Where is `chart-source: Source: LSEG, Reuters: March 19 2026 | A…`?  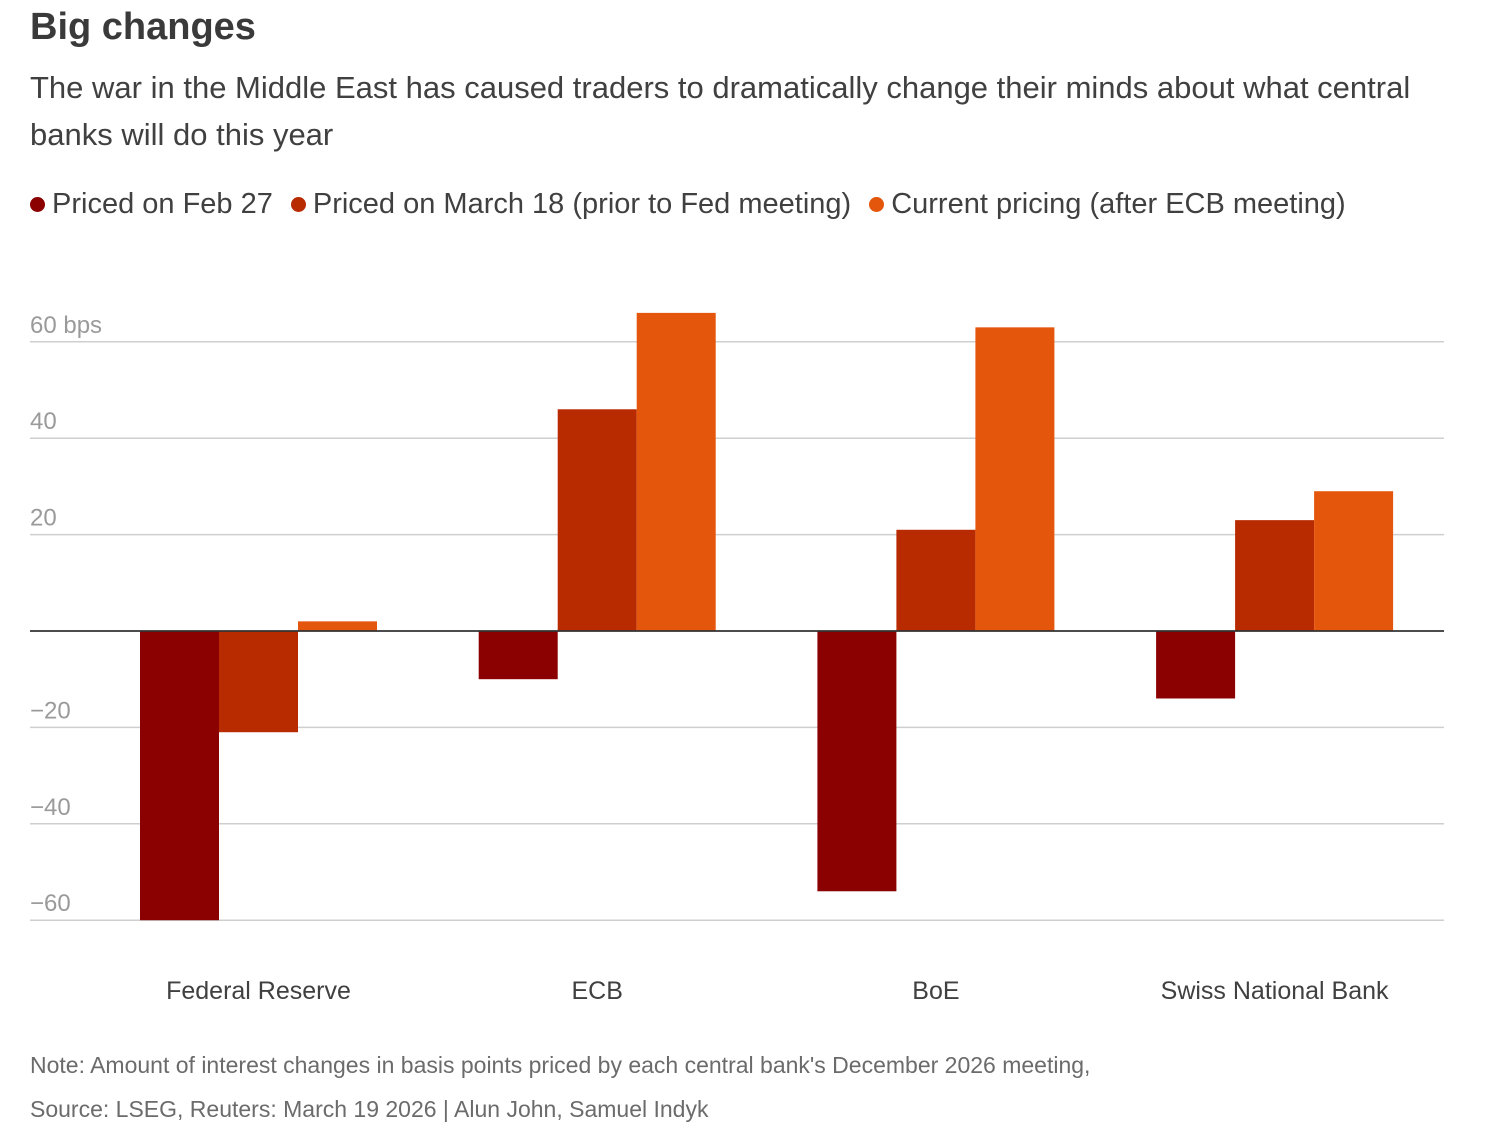
chart-source: Source: LSEG, Reuters: March 19 2026 | A… is located at coordinates (369, 1109).